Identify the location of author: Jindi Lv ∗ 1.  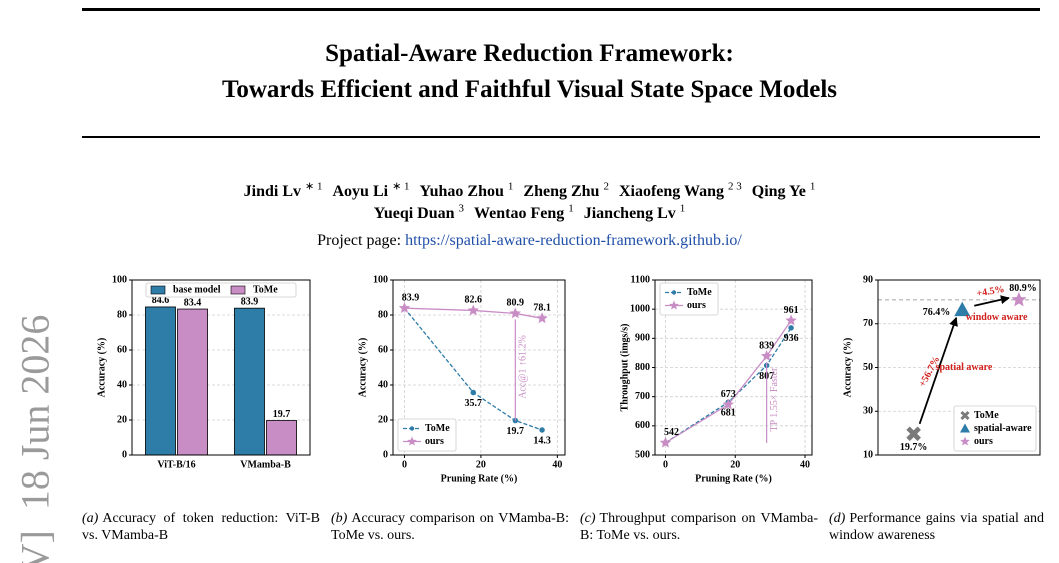
(283, 191).